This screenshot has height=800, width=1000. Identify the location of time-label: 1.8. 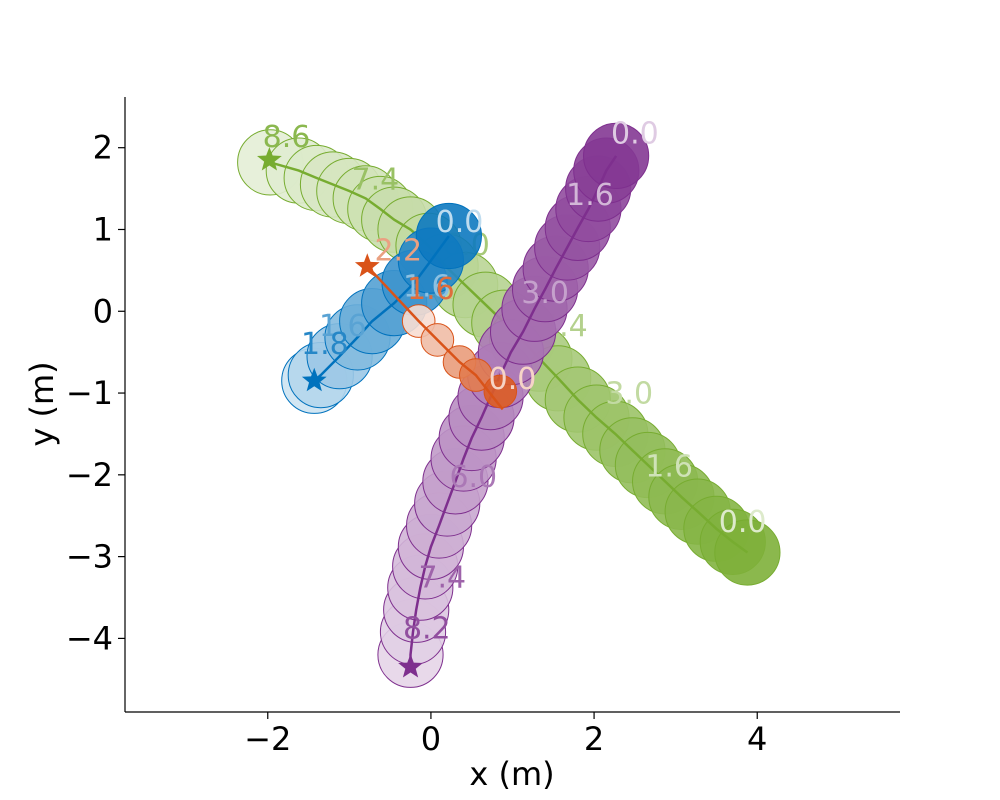
(325, 344).